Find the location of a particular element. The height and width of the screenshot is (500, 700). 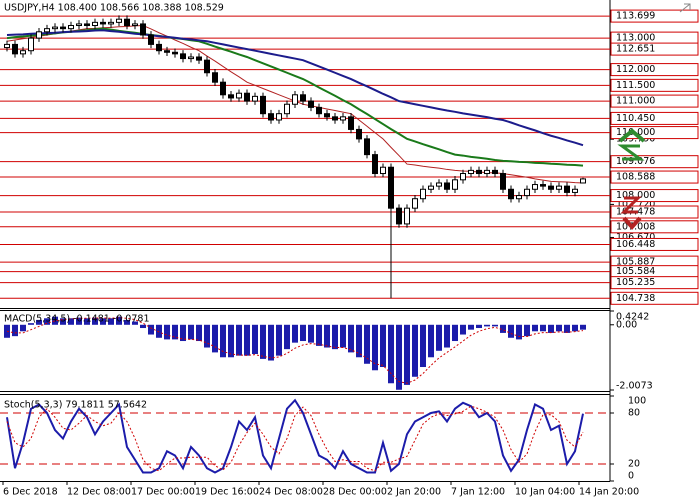

x-tick-label: 12 Dec 08:00 is located at coordinates (99, 492).